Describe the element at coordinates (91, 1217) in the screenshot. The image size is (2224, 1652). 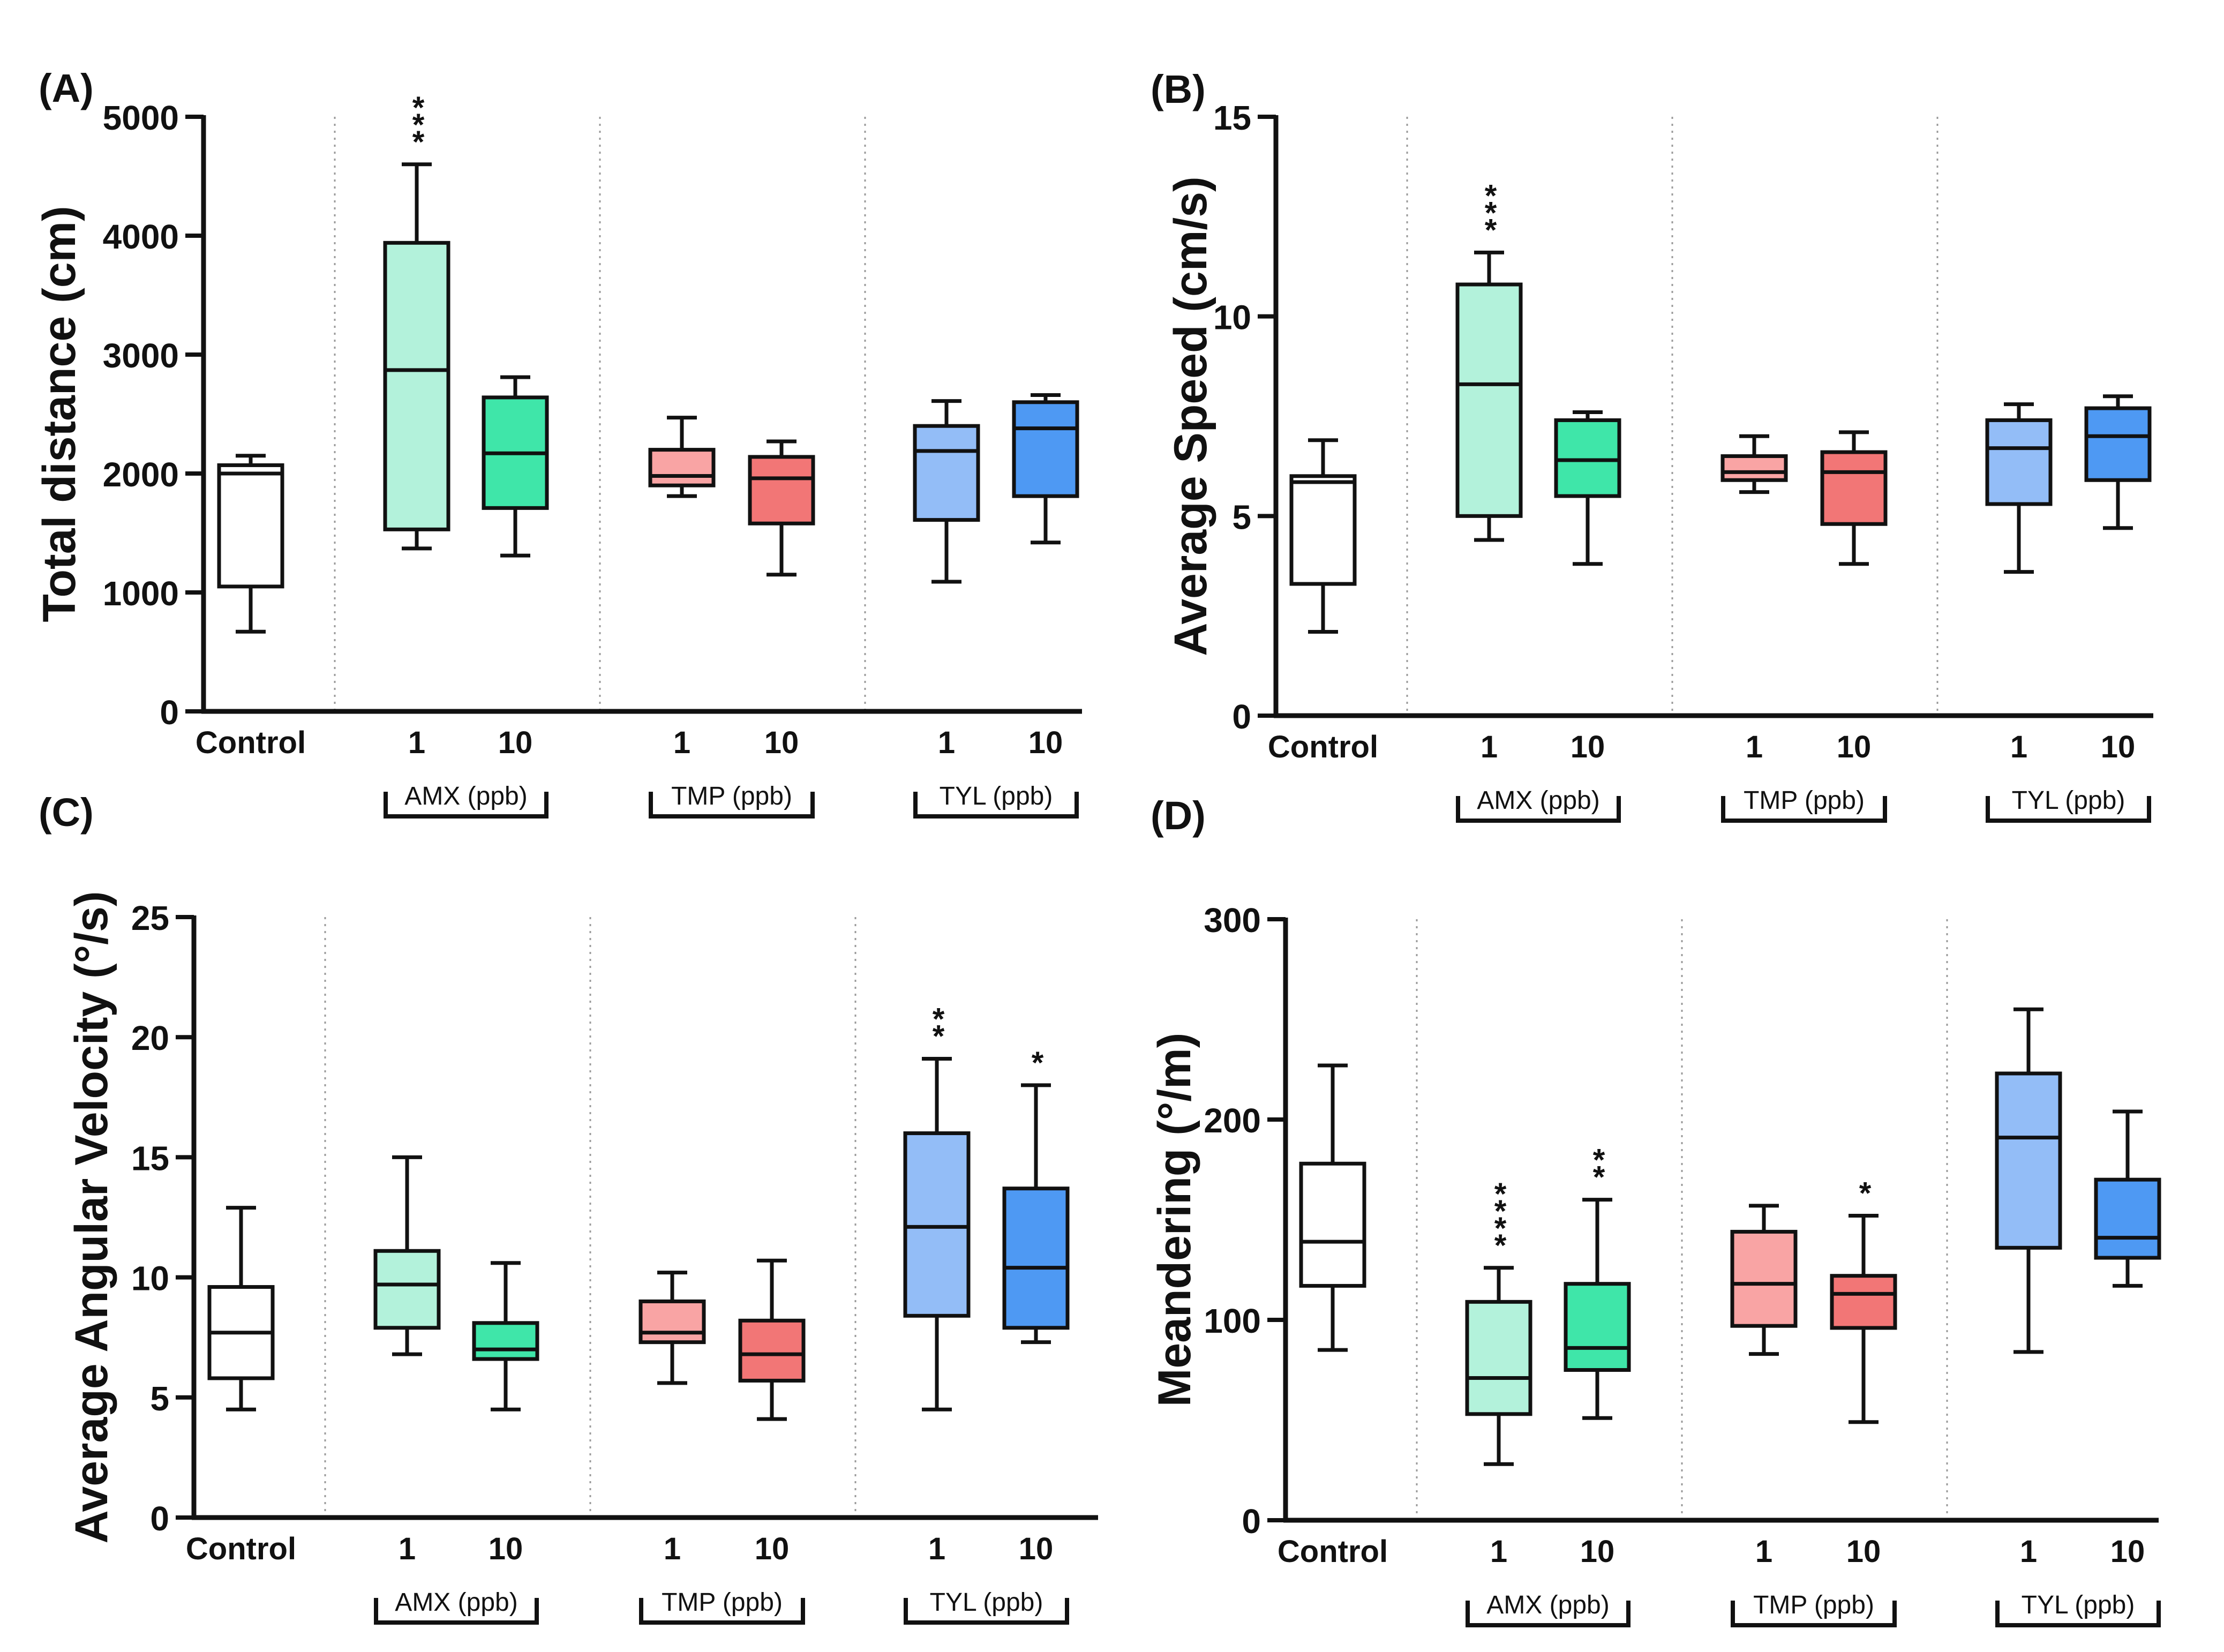
I see `y-axis-label: Average Angular Velocity (°/s)` at that location.